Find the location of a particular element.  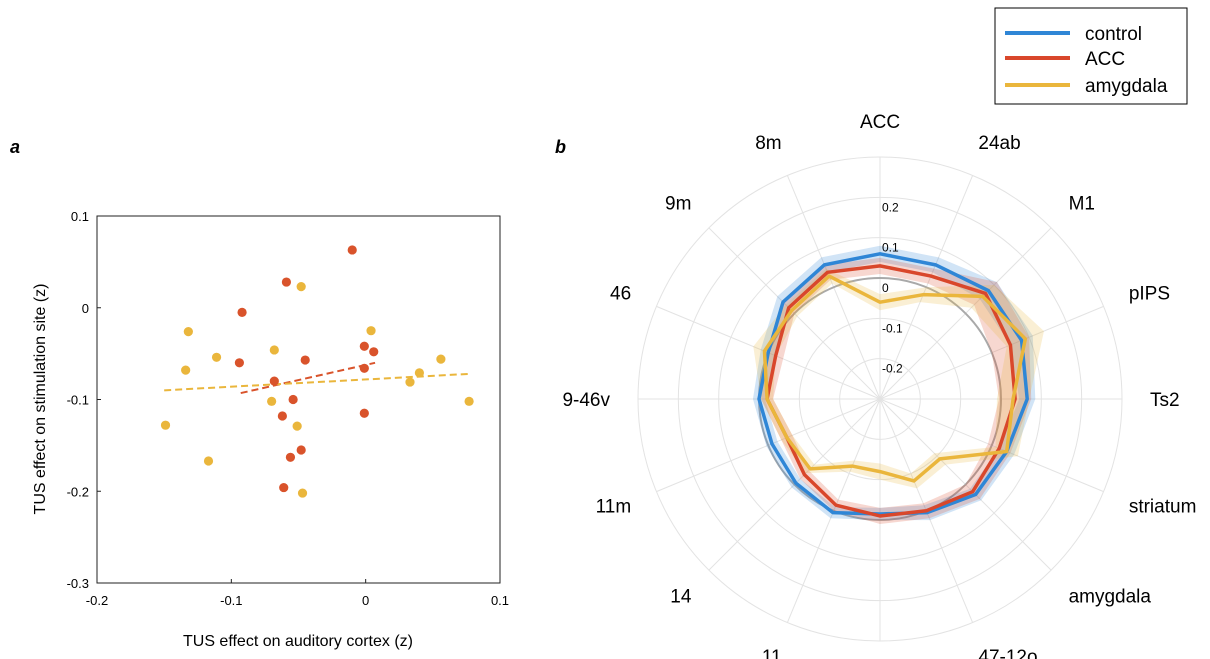

legend: control ACC amygdala is located at coordinates (1091, 56).